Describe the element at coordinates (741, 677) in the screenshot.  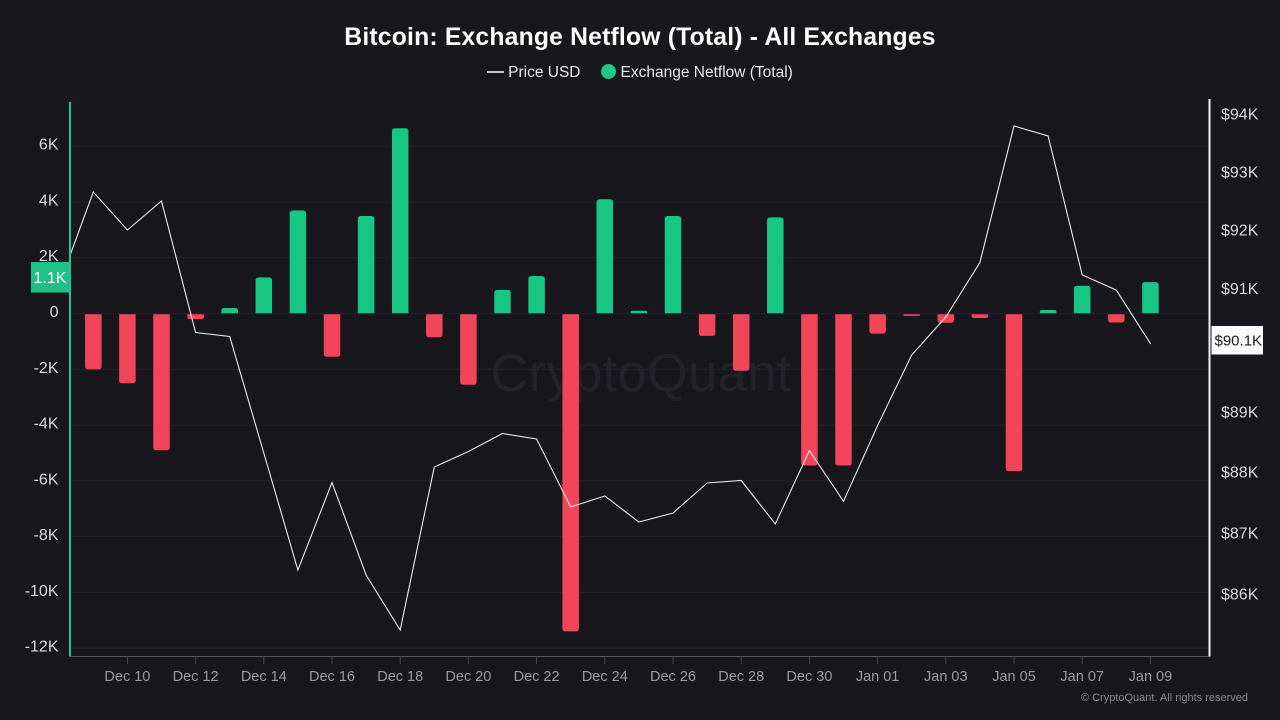
I see `svg-text: Dec 28` at that location.